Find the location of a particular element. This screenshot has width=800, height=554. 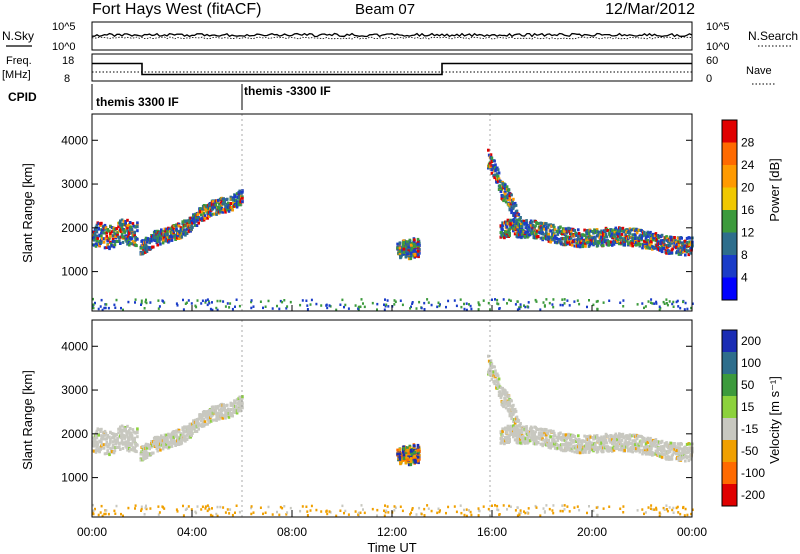

colorbar-swatch is located at coordinates (729, 289).